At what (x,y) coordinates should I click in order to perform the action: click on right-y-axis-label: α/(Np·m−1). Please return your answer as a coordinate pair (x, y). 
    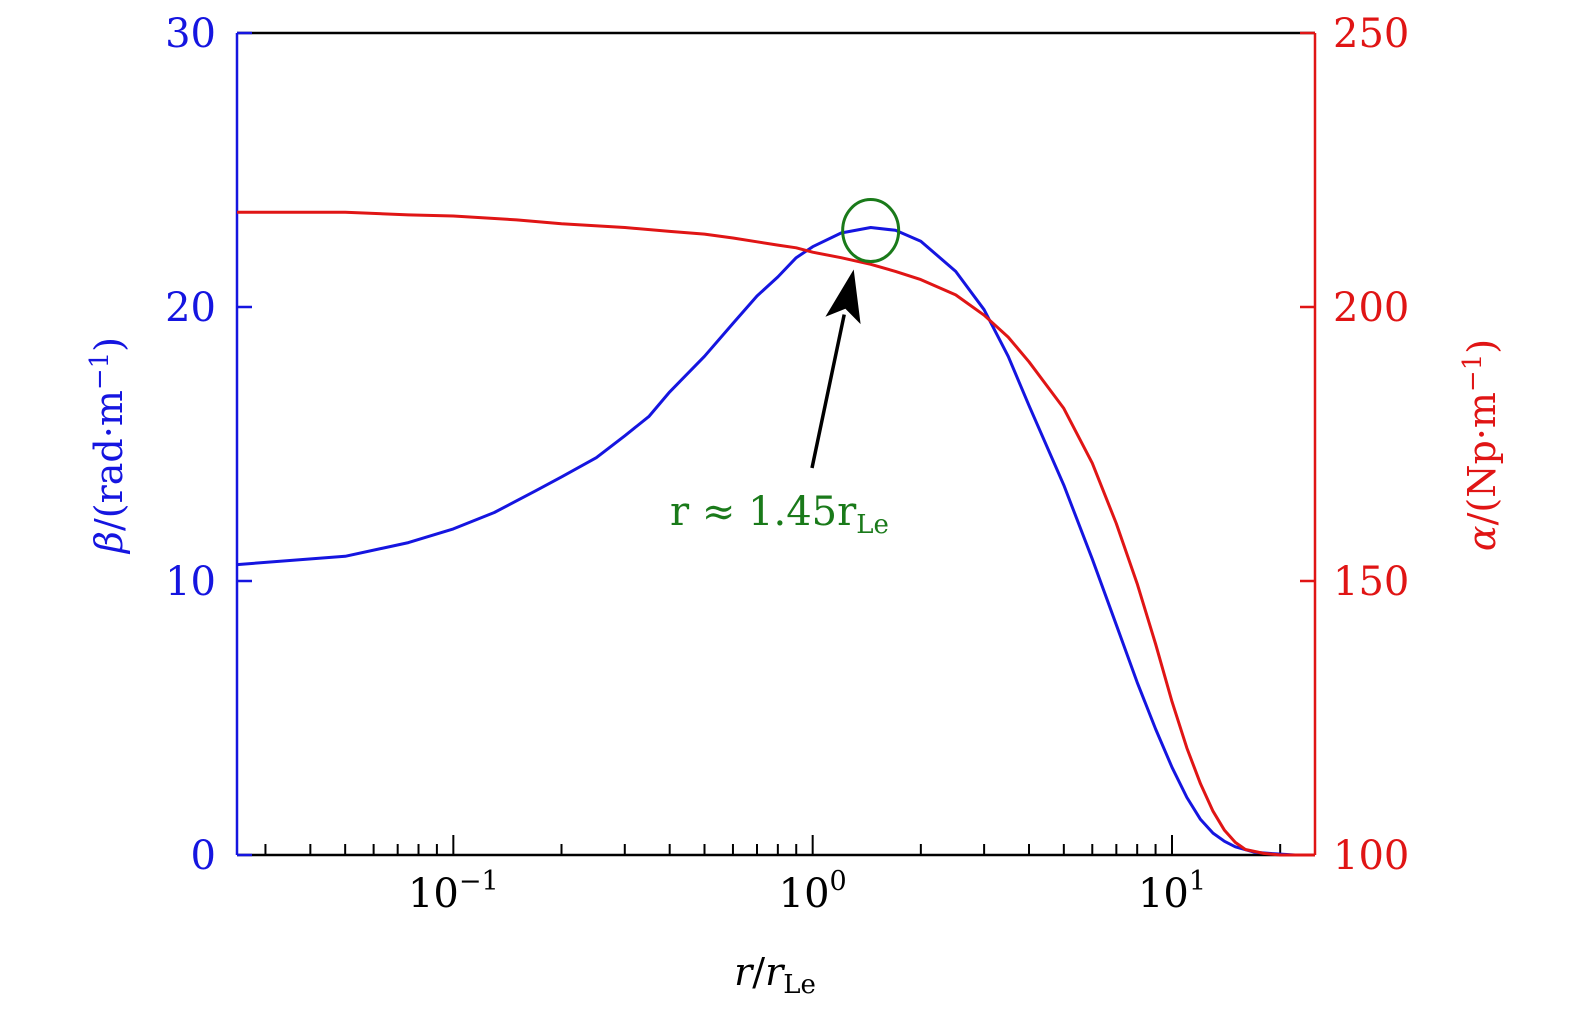
    Looking at the image, I should click on (1481, 445).